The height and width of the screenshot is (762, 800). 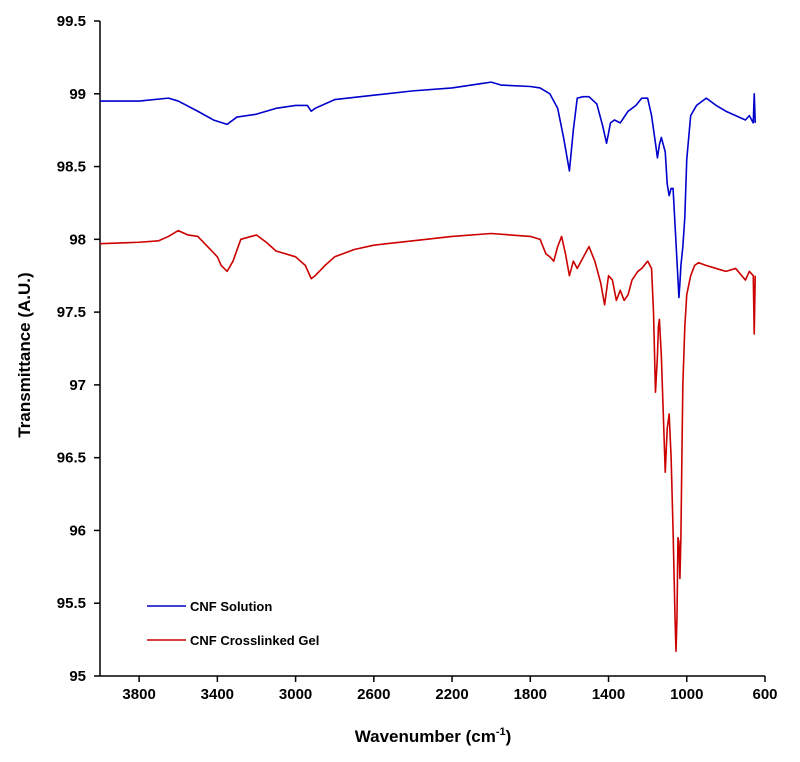 What do you see at coordinates (231, 606) in the screenshot?
I see `legend-label-0: CNF Solution` at bounding box center [231, 606].